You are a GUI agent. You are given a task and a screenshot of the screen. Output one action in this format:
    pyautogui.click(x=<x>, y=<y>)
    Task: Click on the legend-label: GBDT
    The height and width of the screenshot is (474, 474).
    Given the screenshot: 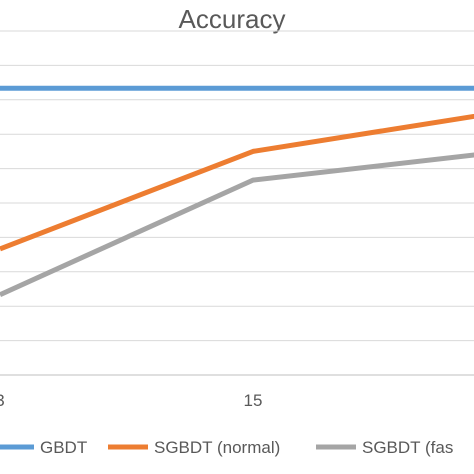 What is the action you would take?
    pyautogui.click(x=63, y=447)
    